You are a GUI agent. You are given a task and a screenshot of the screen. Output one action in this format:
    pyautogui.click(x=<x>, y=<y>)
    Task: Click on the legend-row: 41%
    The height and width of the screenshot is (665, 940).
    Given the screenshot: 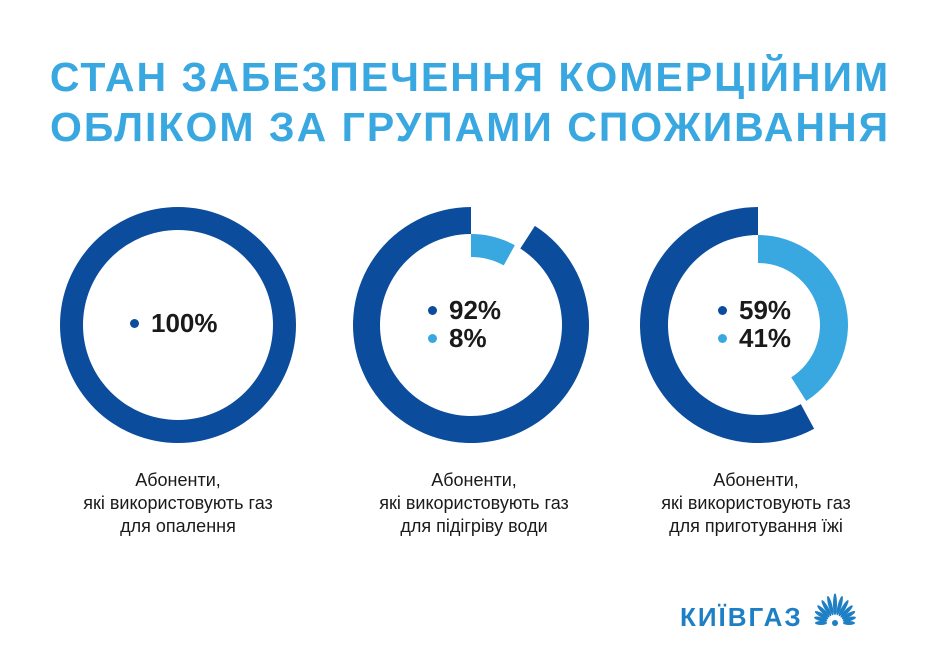 What is the action you would take?
    pyautogui.click(x=754, y=338)
    